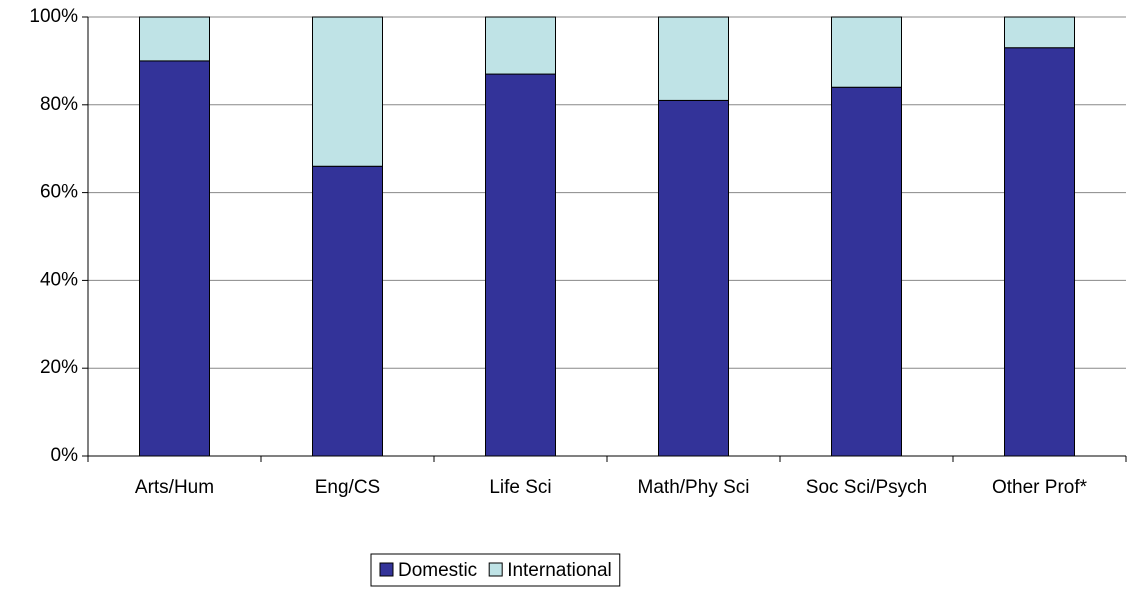  Describe the element at coordinates (520, 487) in the screenshot. I see `x-tick-label: Life Sci` at that location.